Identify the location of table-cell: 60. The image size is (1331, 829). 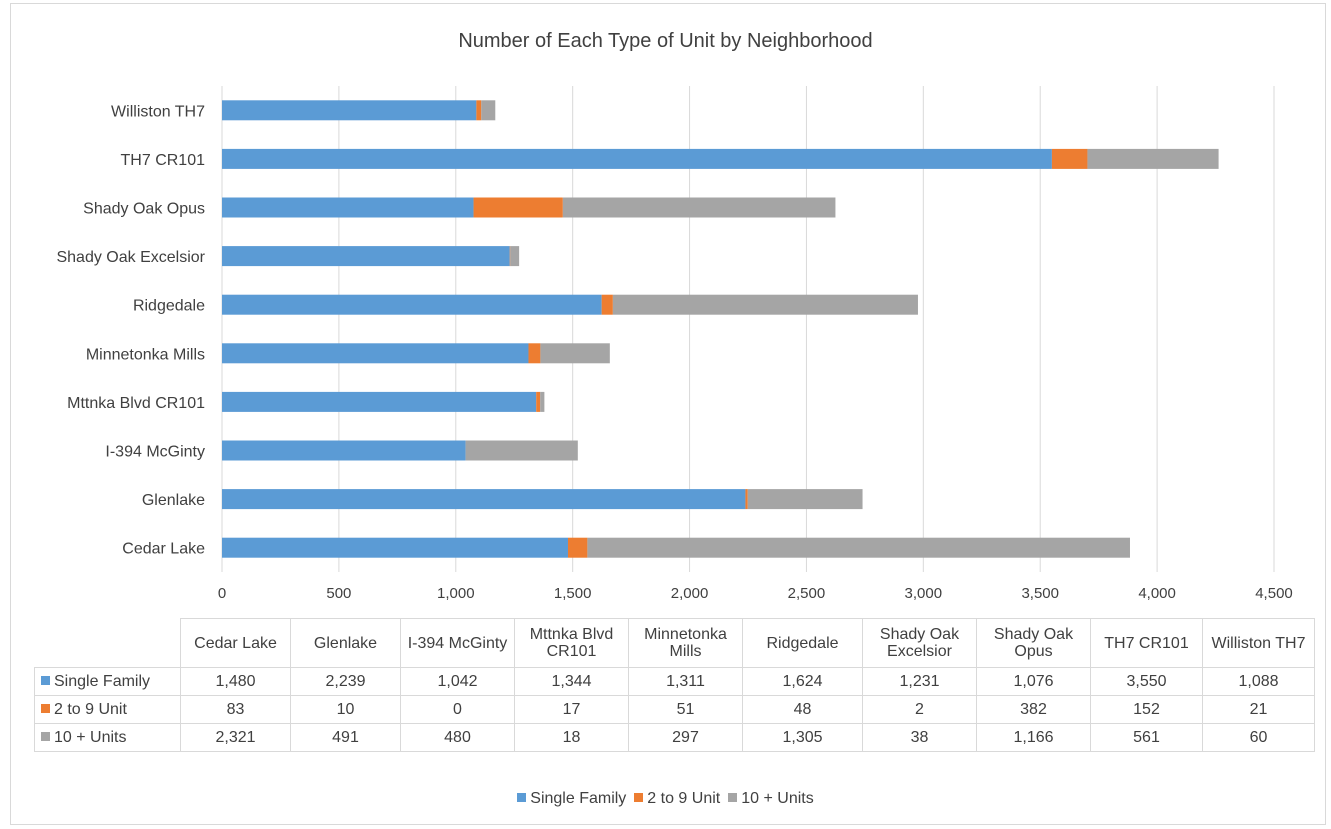
(1258, 737).